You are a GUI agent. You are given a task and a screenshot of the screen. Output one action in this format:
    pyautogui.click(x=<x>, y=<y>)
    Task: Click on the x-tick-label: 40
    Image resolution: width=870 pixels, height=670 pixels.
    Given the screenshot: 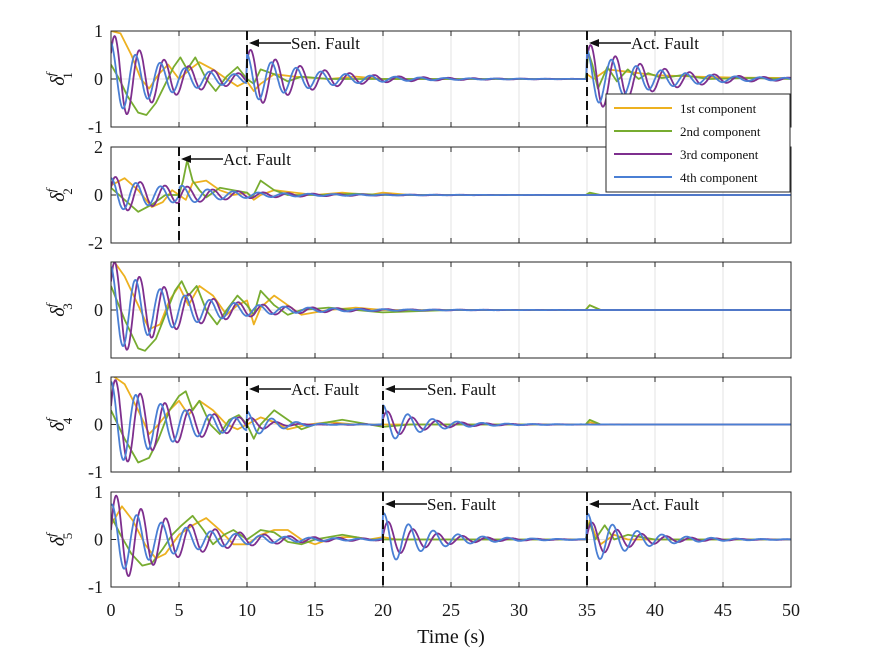 What is the action you would take?
    pyautogui.click(x=655, y=610)
    